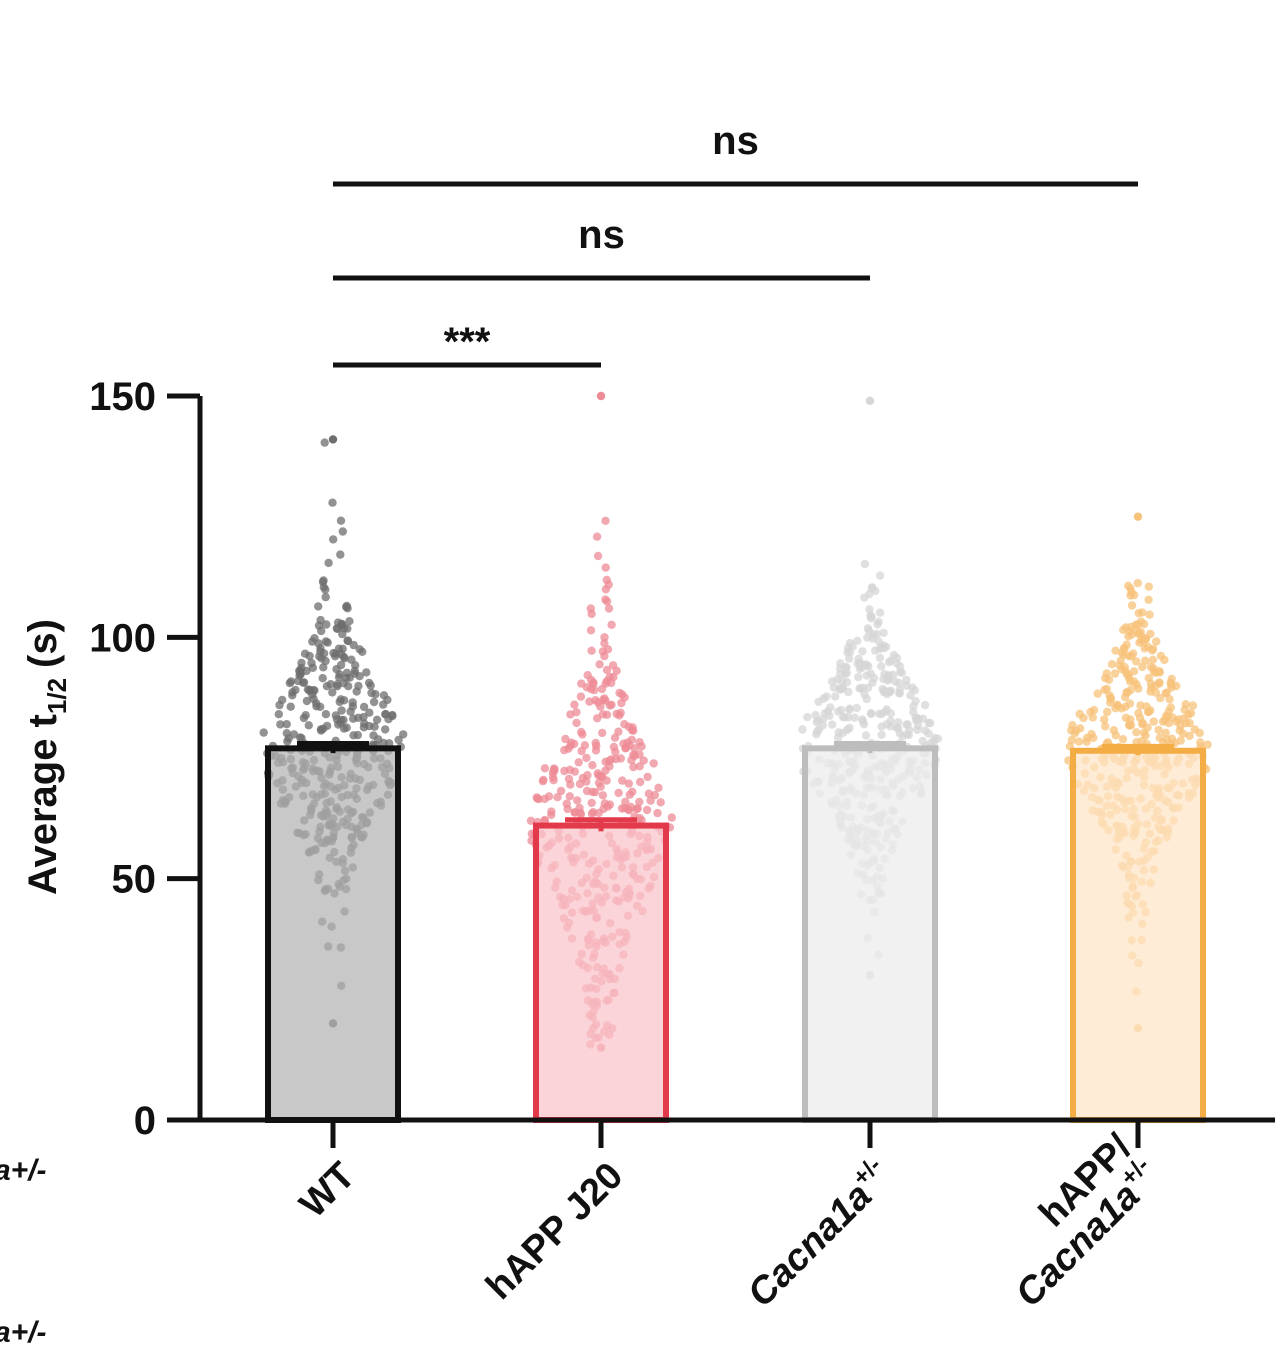 This screenshot has width=1288, height=1362. I want to click on x-tick-label-main: WT, so click(327, 1190).